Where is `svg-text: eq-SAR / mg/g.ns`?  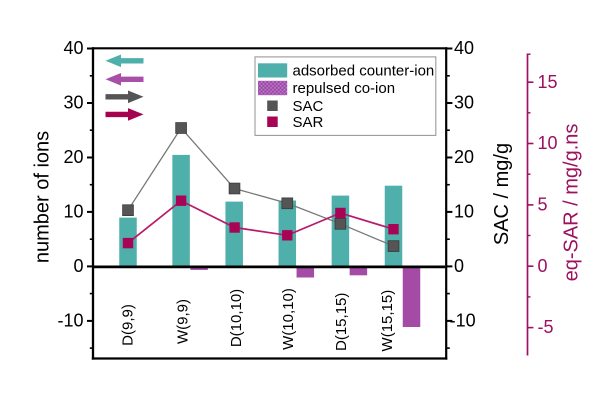
svg-text: eq-SAR / mg/g.ns is located at coordinates (572, 203).